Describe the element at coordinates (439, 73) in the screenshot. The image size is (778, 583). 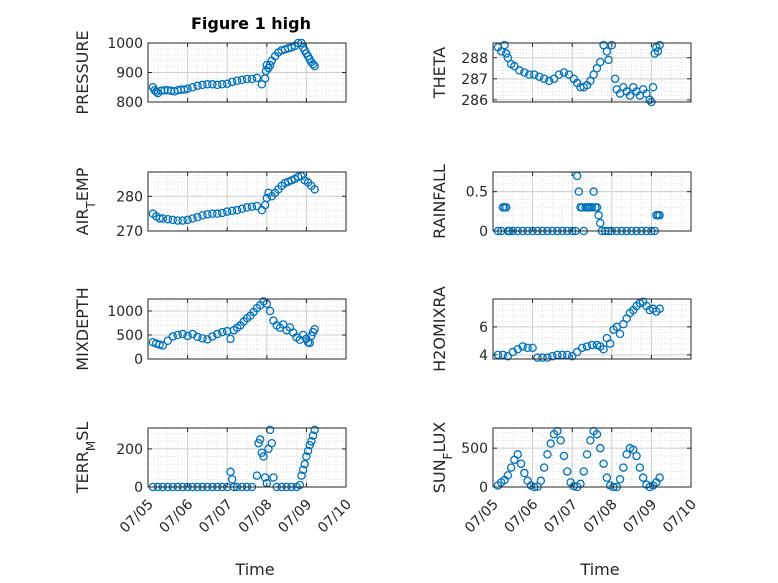
I see `y-axis-label: THETA` at that location.